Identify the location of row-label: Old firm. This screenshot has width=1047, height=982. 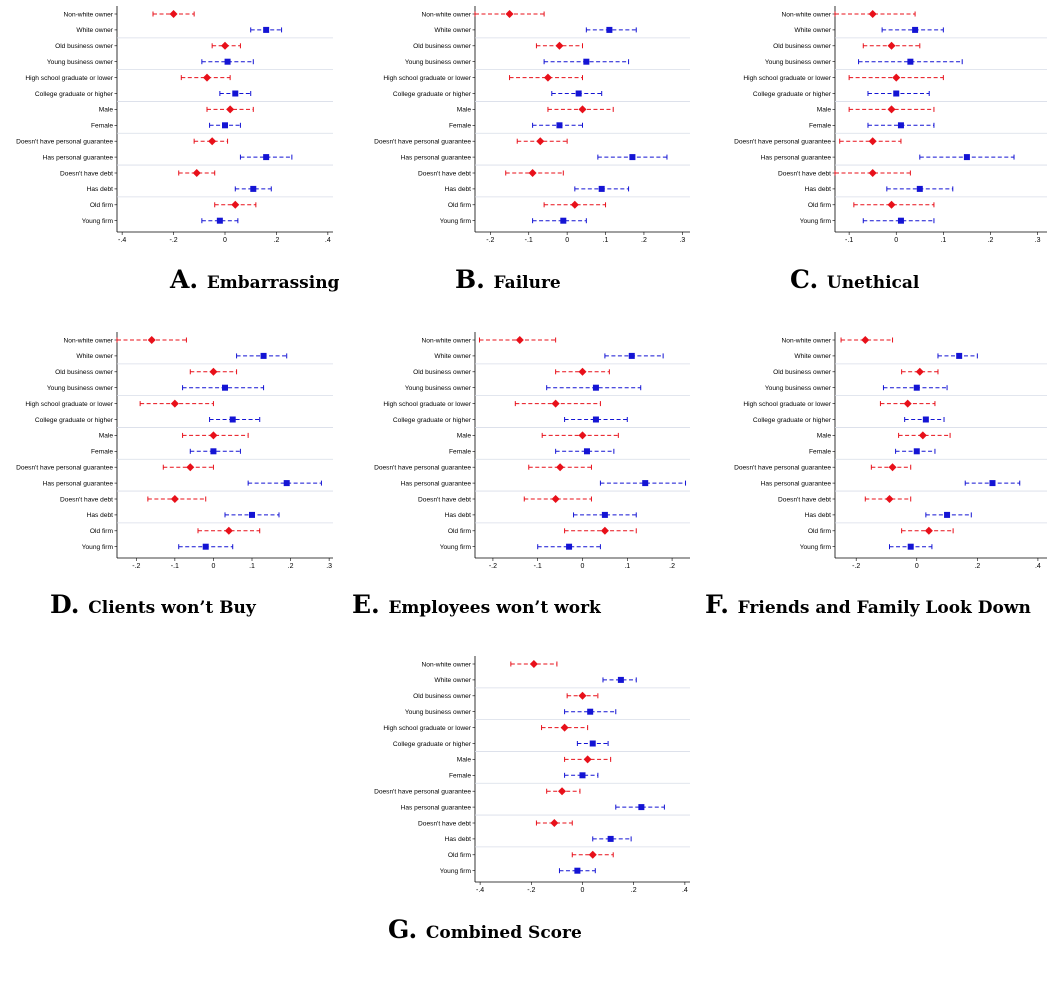
(102, 531).